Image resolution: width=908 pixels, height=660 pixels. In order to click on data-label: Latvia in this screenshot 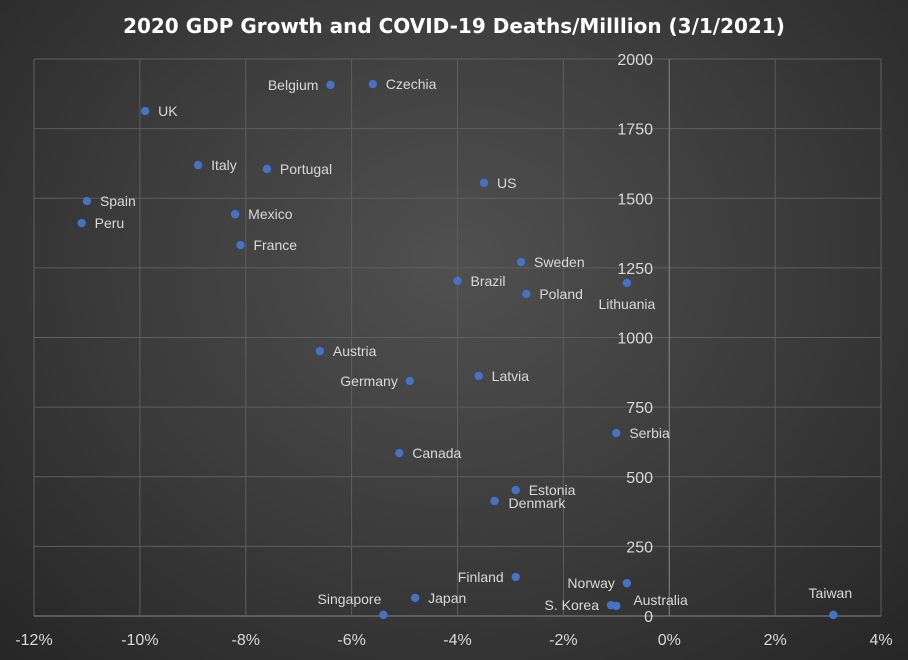, I will do `click(511, 376)`.